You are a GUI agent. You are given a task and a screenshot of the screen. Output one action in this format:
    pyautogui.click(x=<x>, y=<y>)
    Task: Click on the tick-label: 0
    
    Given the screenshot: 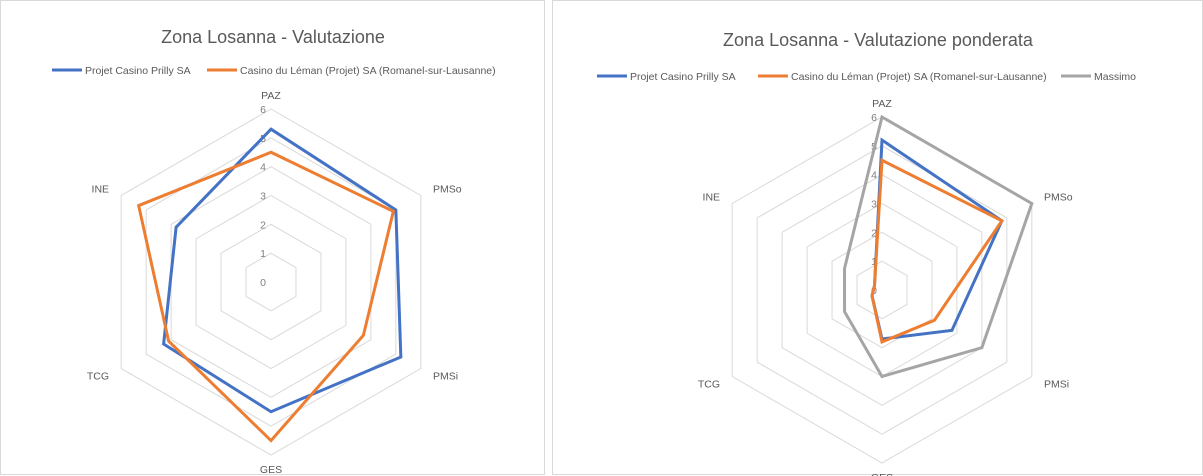 What is the action you would take?
    pyautogui.click(x=263, y=283)
    